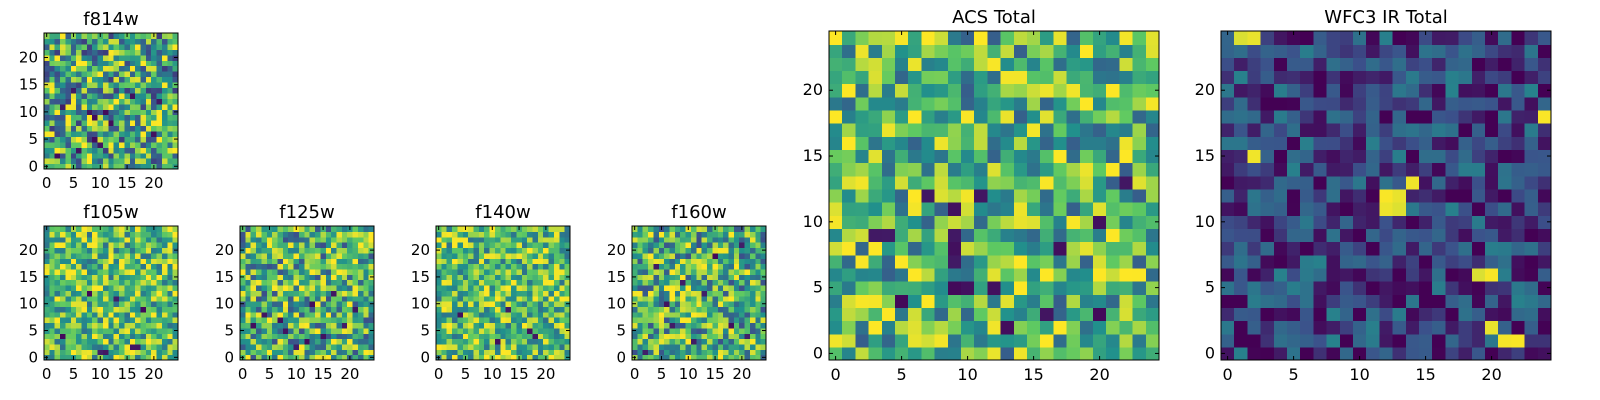  What do you see at coordinates (33, 331) in the screenshot?
I see `y-tick-label: 5` at bounding box center [33, 331].